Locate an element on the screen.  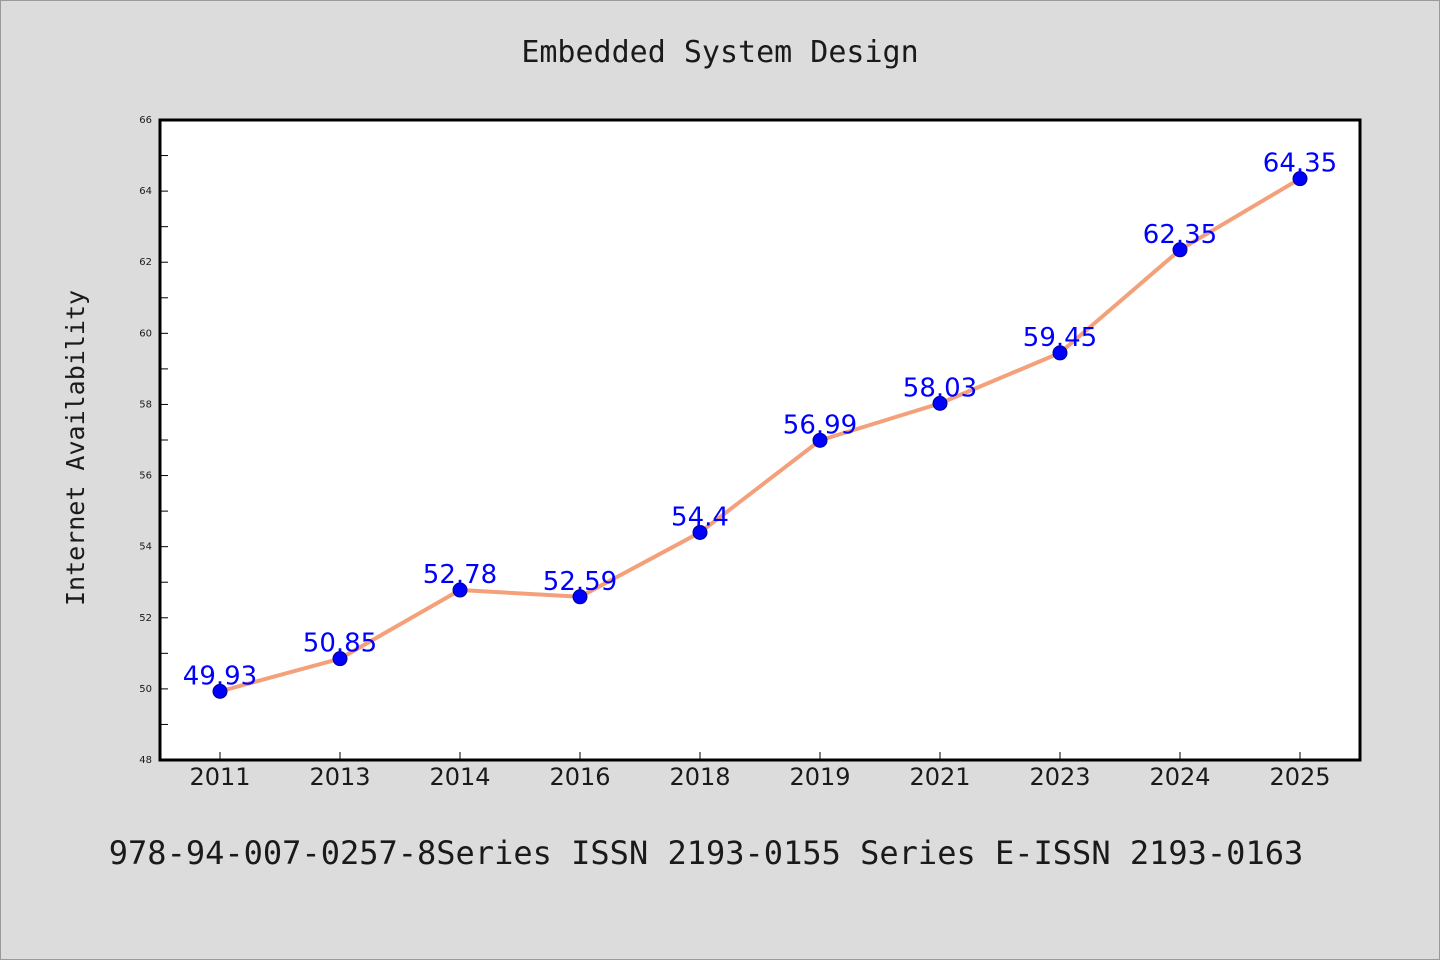
data-label: 52.59 is located at coordinates (580, 582).